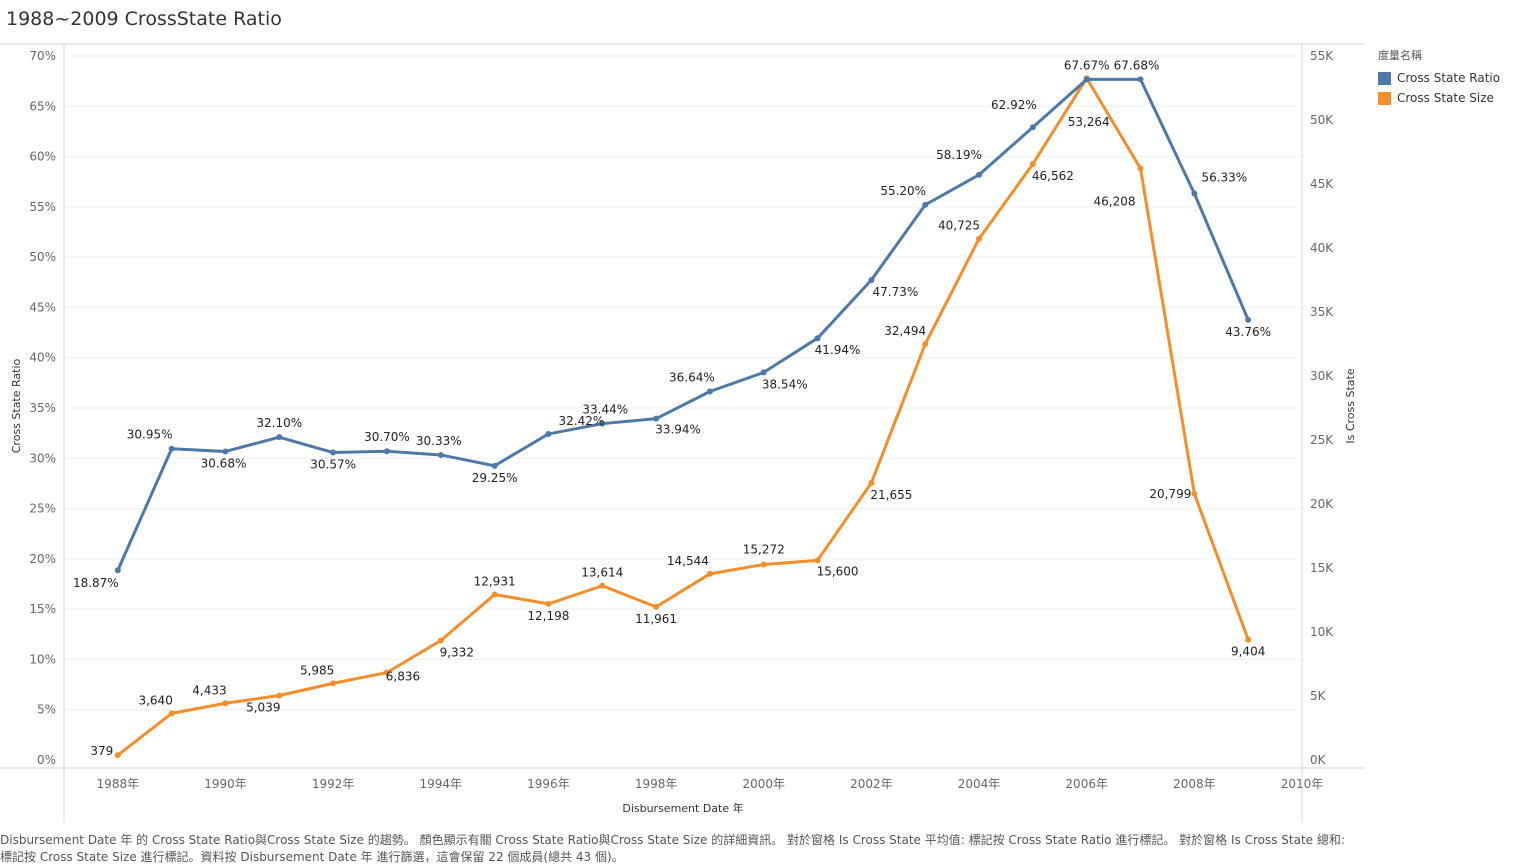 This screenshot has width=1517, height=866. What do you see at coordinates (440, 640) in the screenshot?
I see `point-size-1994` at bounding box center [440, 640].